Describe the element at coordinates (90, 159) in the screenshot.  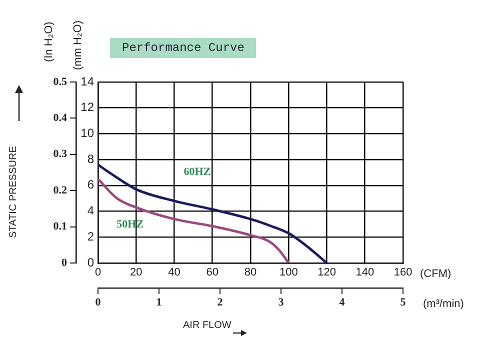
I see `y-tick-label: 8` at that location.